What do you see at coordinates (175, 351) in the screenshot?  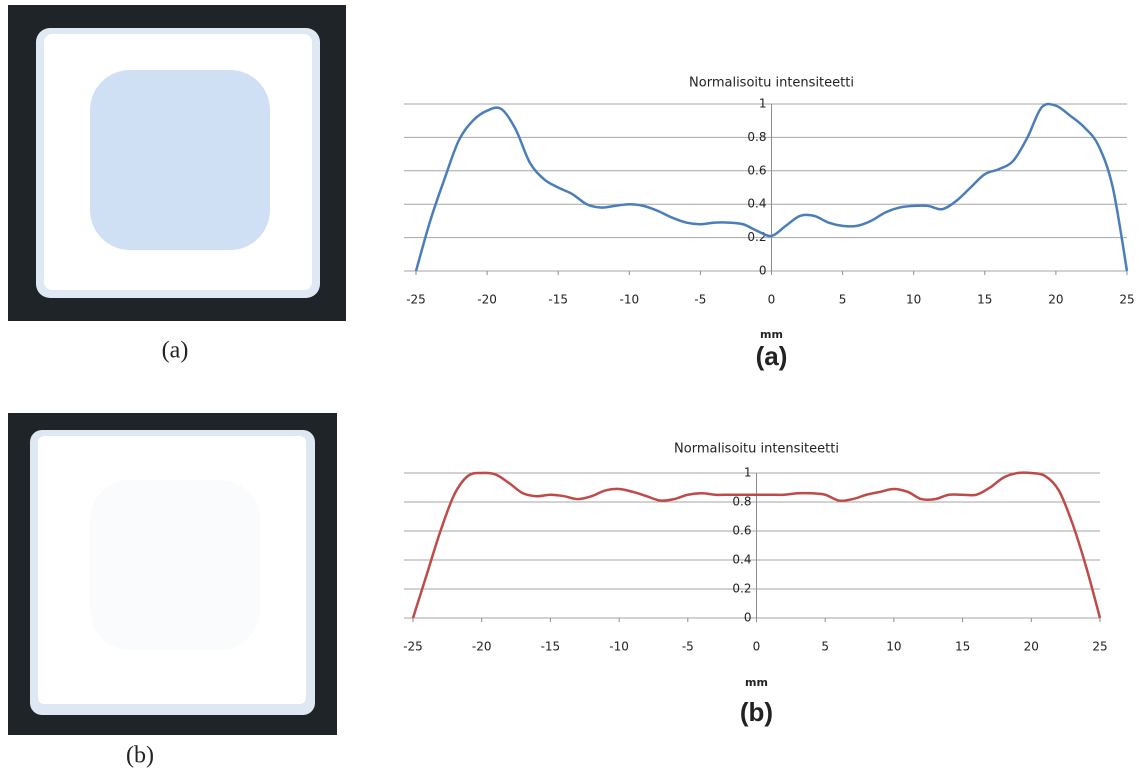 I see `photo-caption: (a)` at bounding box center [175, 351].